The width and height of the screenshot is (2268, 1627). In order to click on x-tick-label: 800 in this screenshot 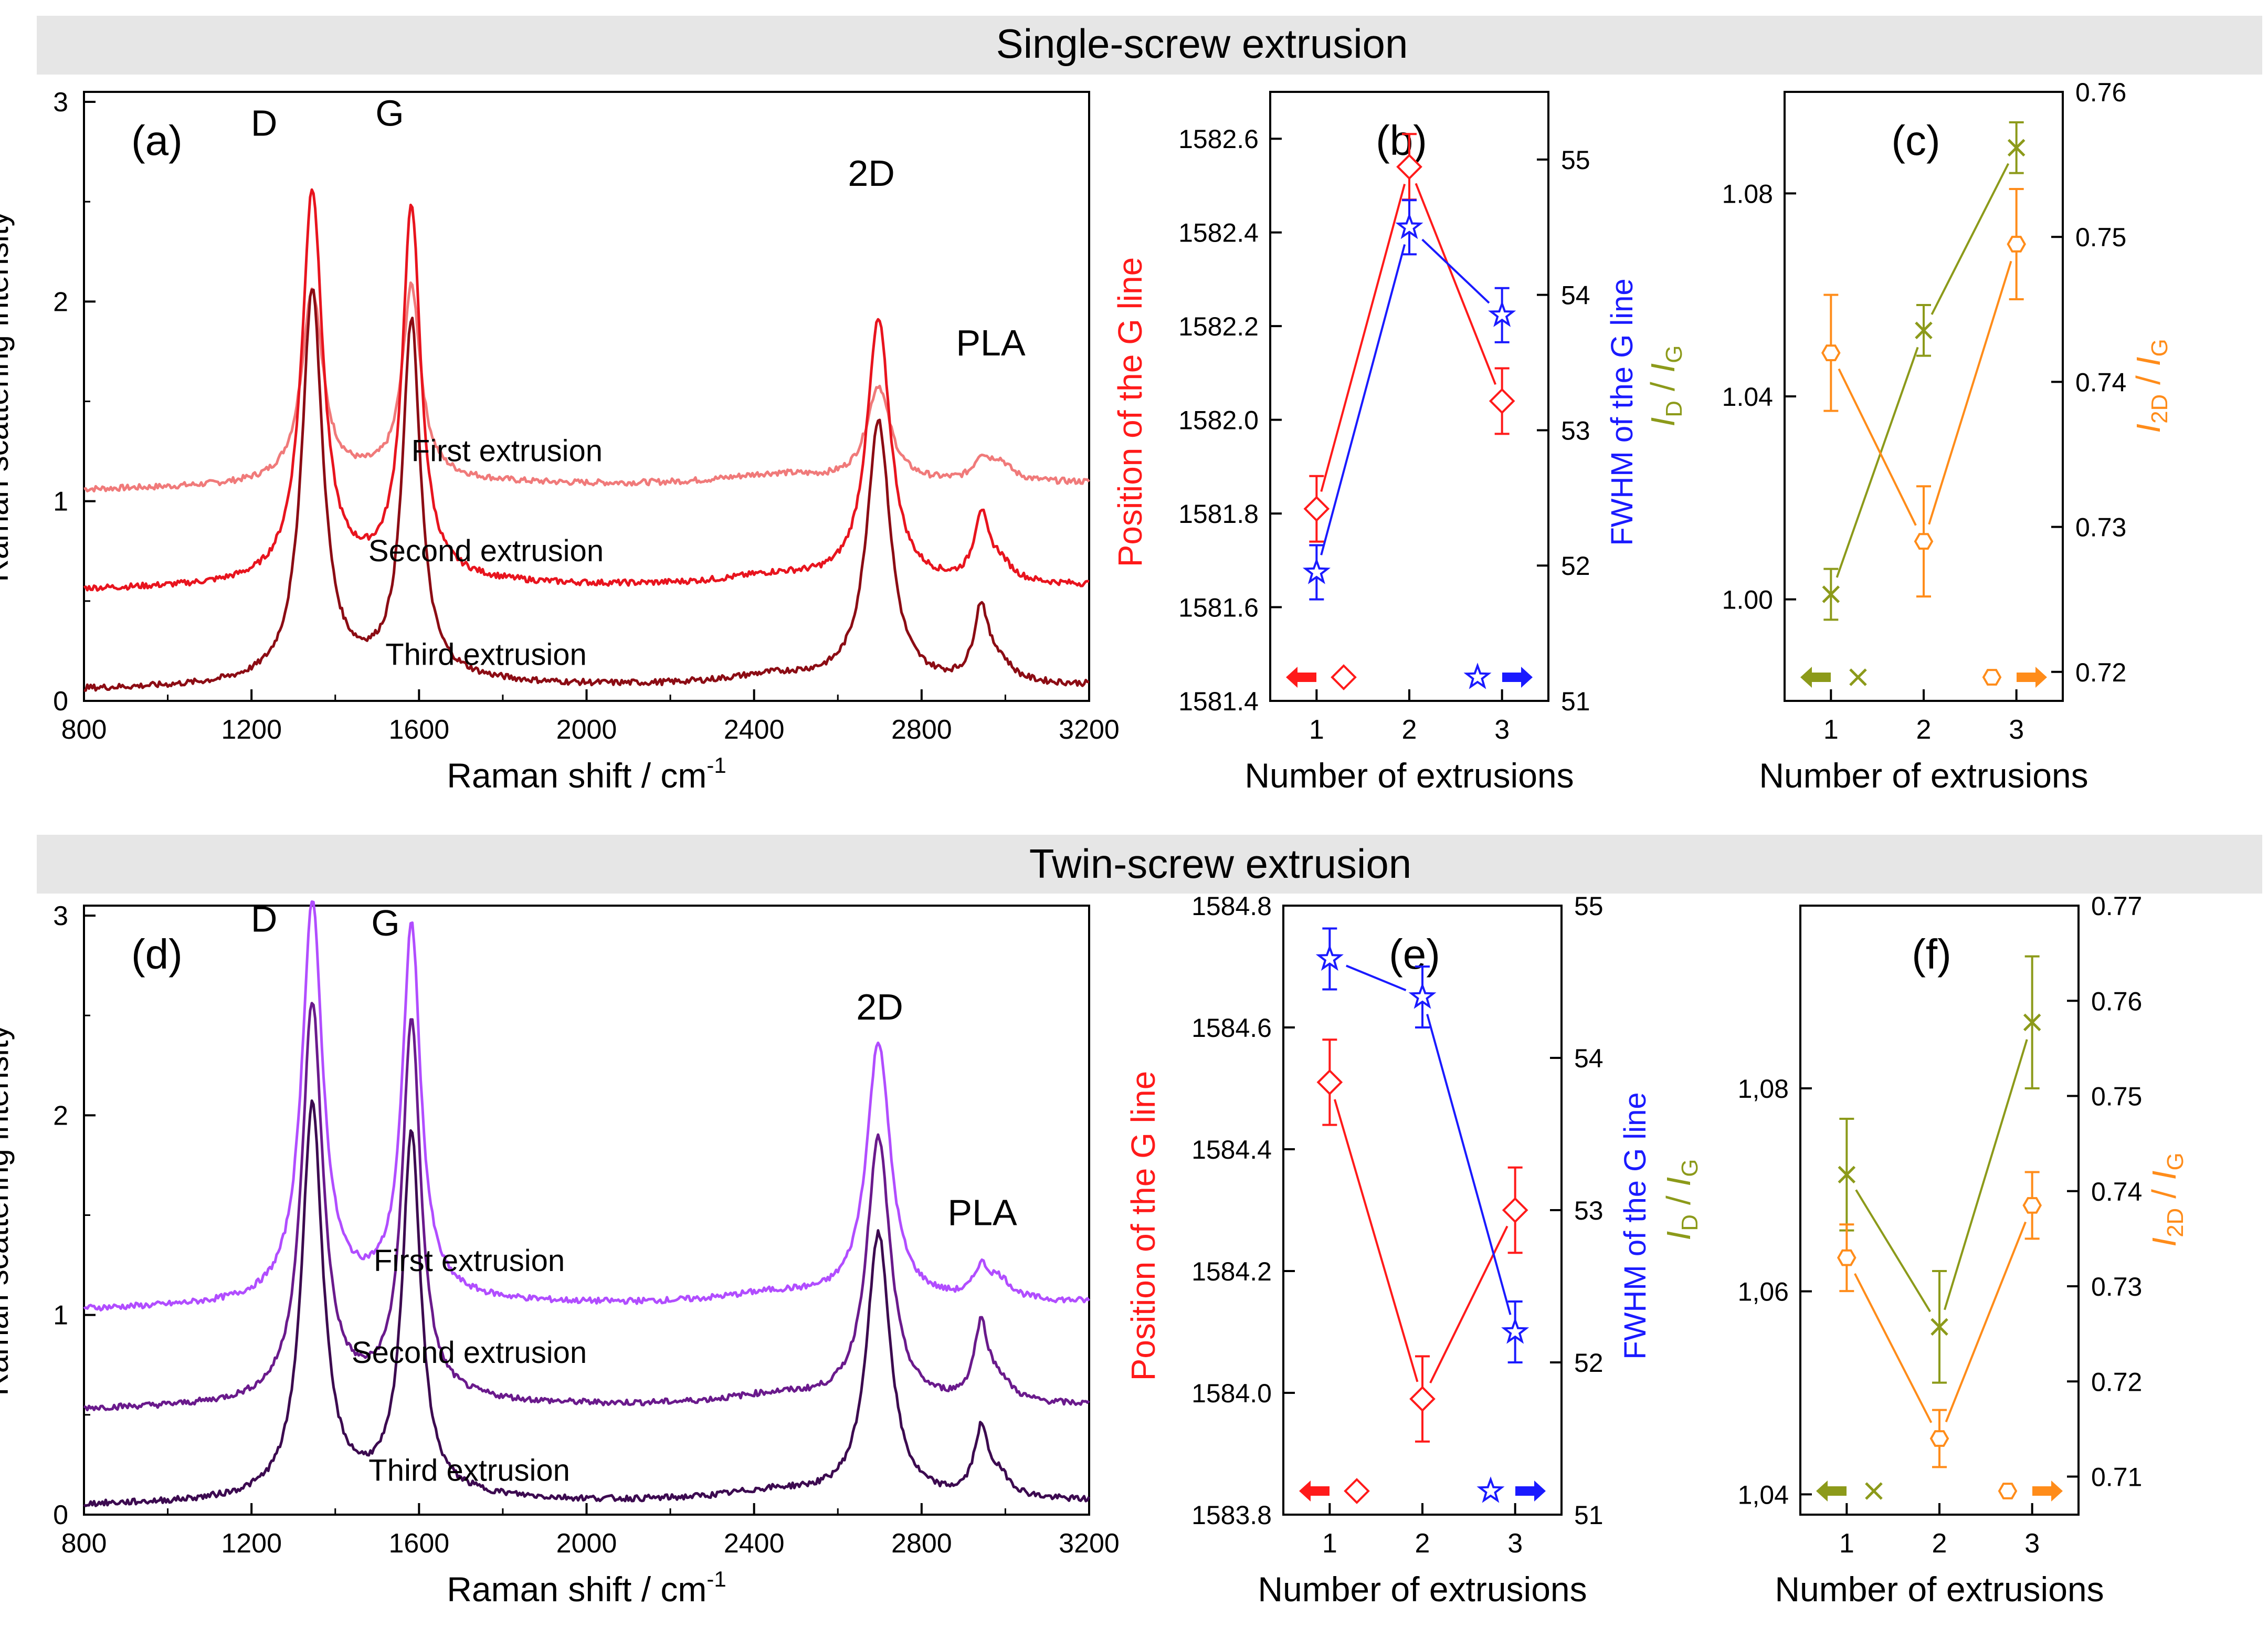, I will do `click(84, 1543)`.